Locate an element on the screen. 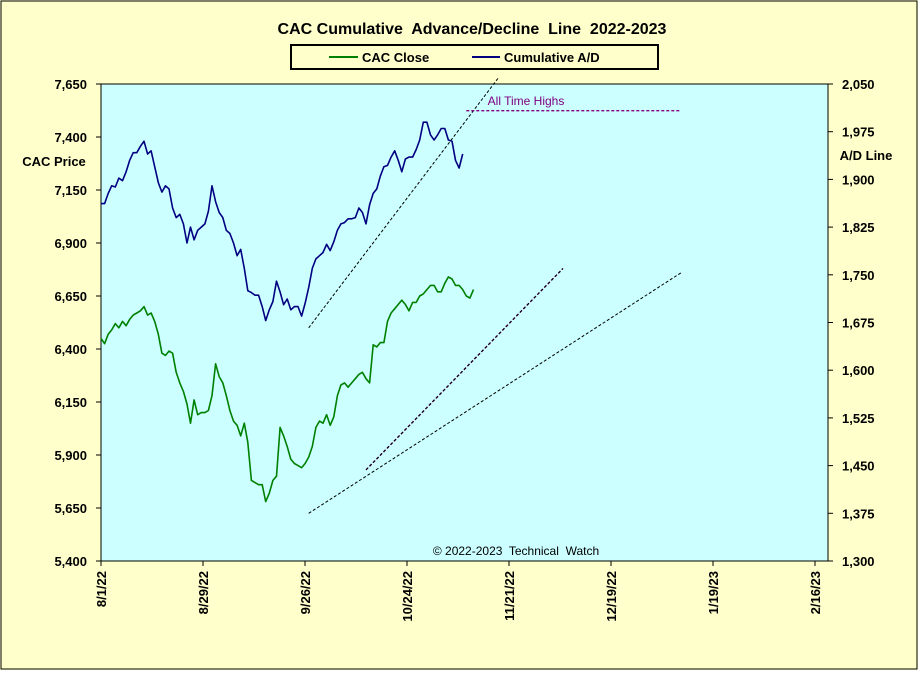  left-tick-label: 6,900 is located at coordinates (70, 243).